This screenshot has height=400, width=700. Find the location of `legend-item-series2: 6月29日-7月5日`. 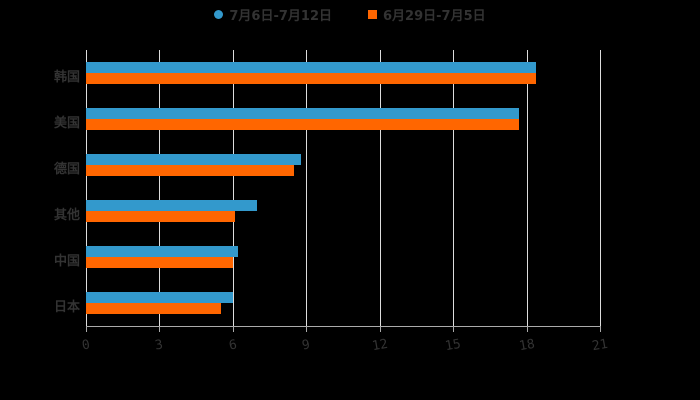

legend-item-series2: 6月29日-7月5日 is located at coordinates (427, 14).